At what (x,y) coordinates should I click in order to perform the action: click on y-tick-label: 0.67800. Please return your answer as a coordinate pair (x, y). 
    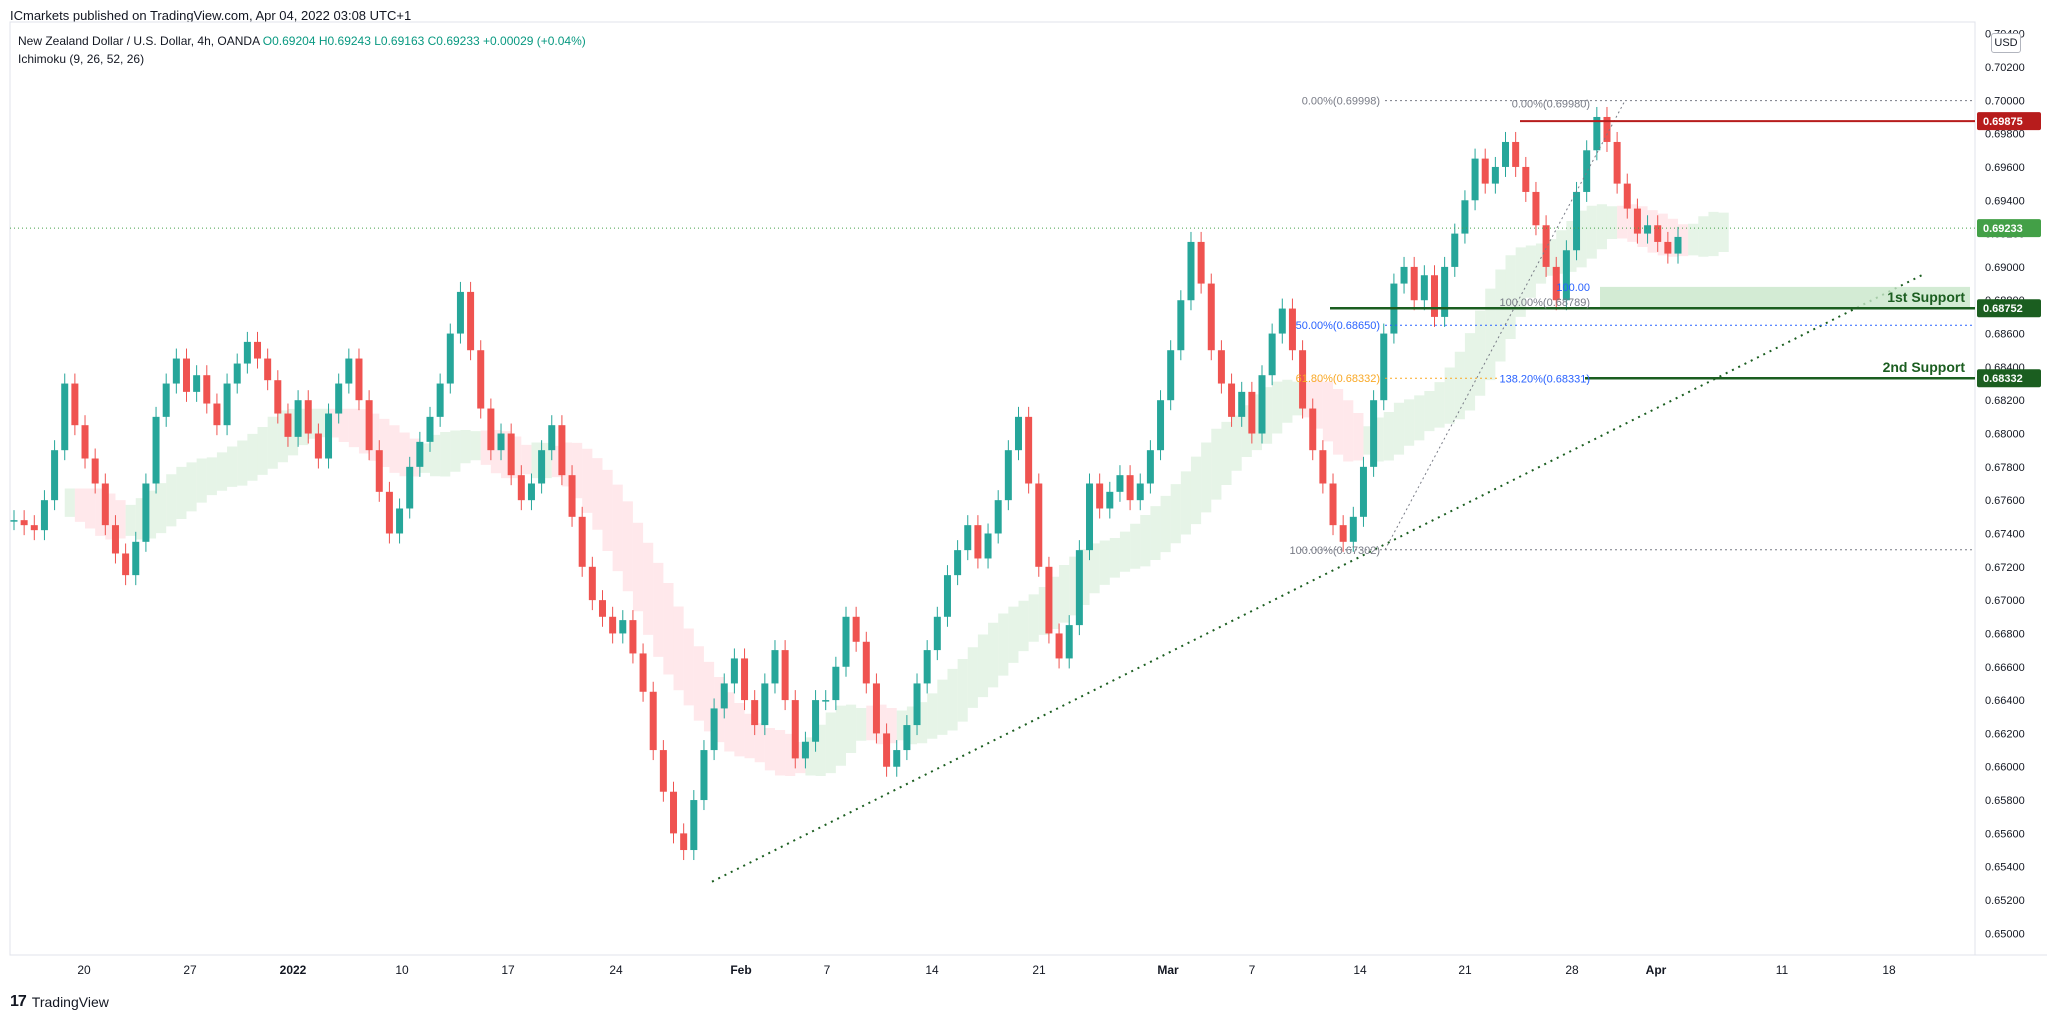
    Looking at the image, I should click on (2005, 468).